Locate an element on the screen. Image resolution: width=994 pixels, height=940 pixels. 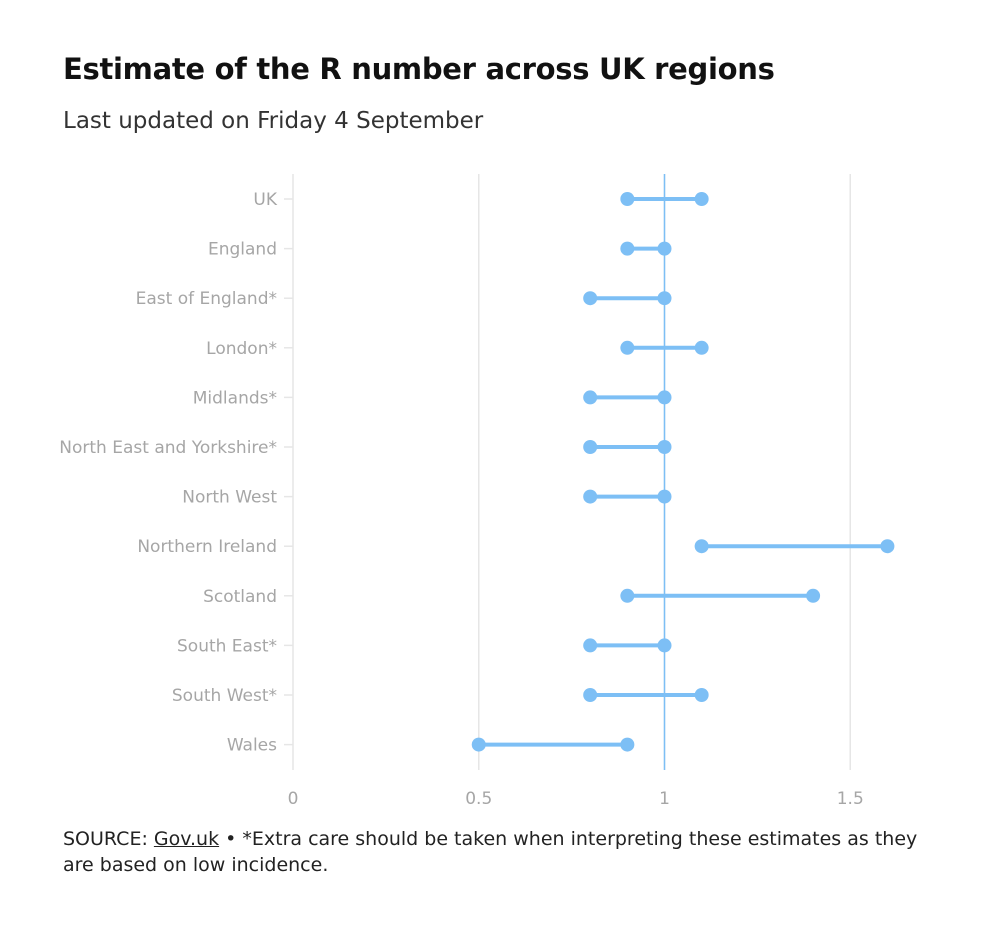
x-tick-label: 1 is located at coordinates (664, 799).